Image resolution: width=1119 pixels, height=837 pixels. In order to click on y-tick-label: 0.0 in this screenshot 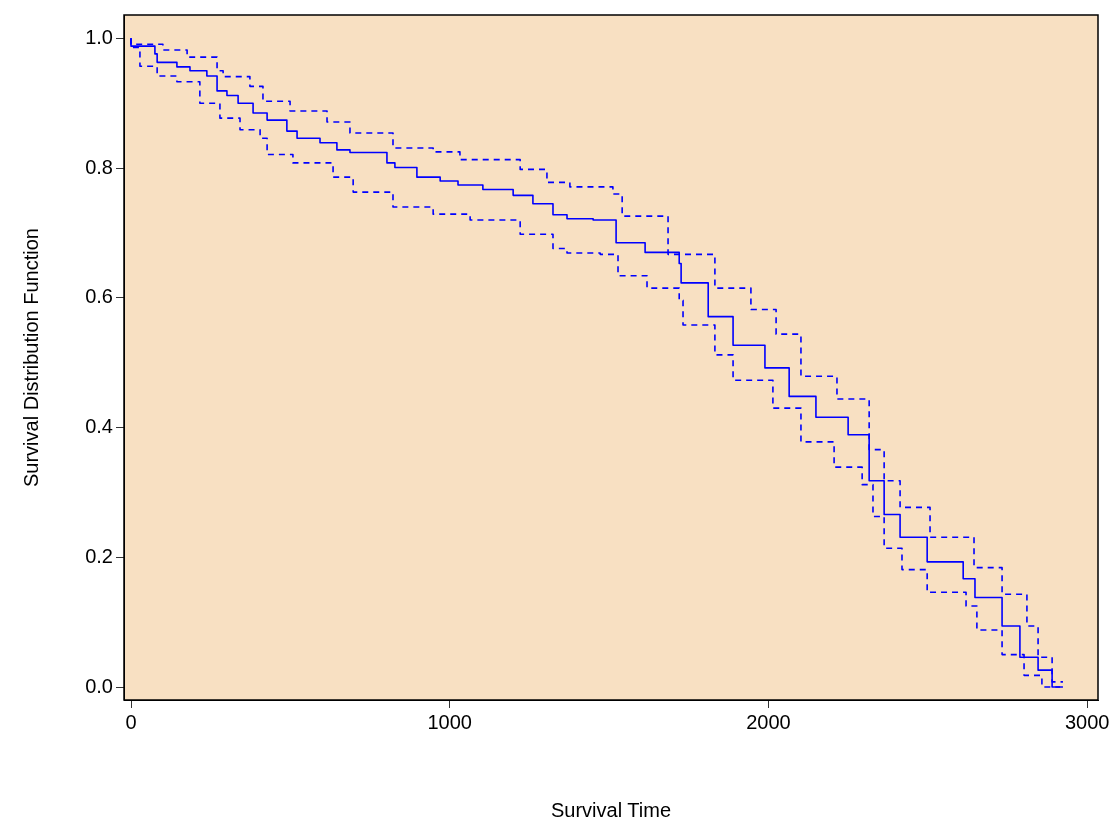, I will do `click(99, 685)`.